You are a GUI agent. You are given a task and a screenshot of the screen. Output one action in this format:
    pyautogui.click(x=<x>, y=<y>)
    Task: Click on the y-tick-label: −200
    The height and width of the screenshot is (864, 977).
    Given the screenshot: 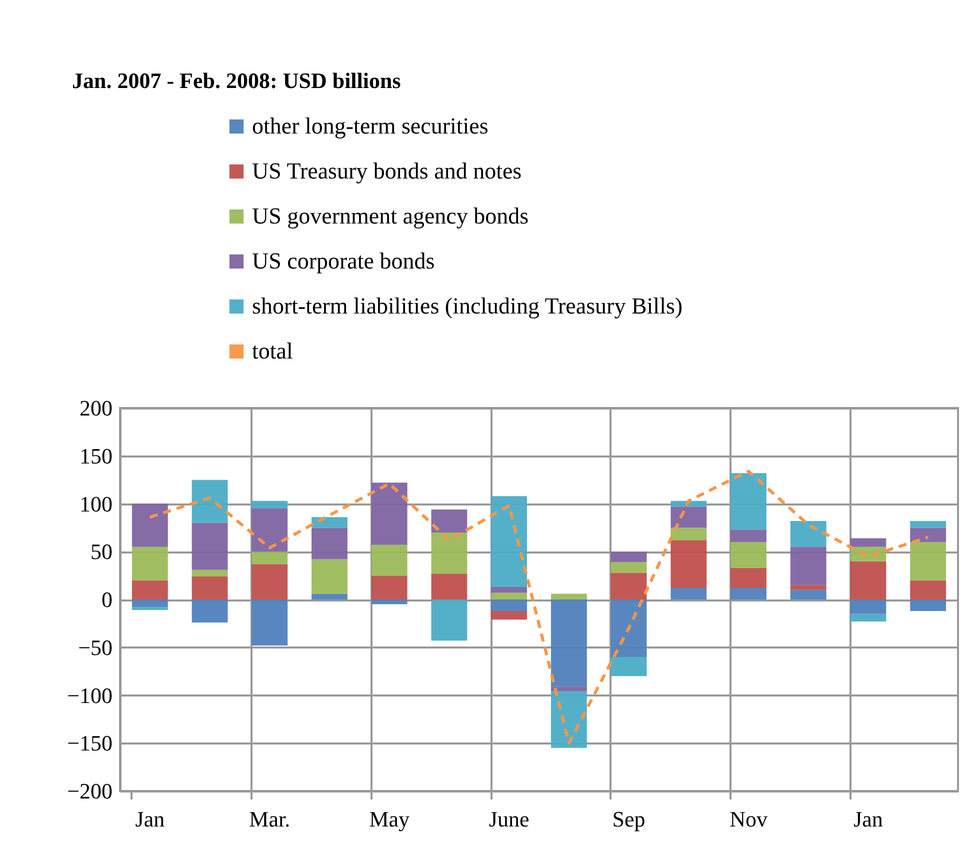 What is the action you would take?
    pyautogui.click(x=89, y=791)
    